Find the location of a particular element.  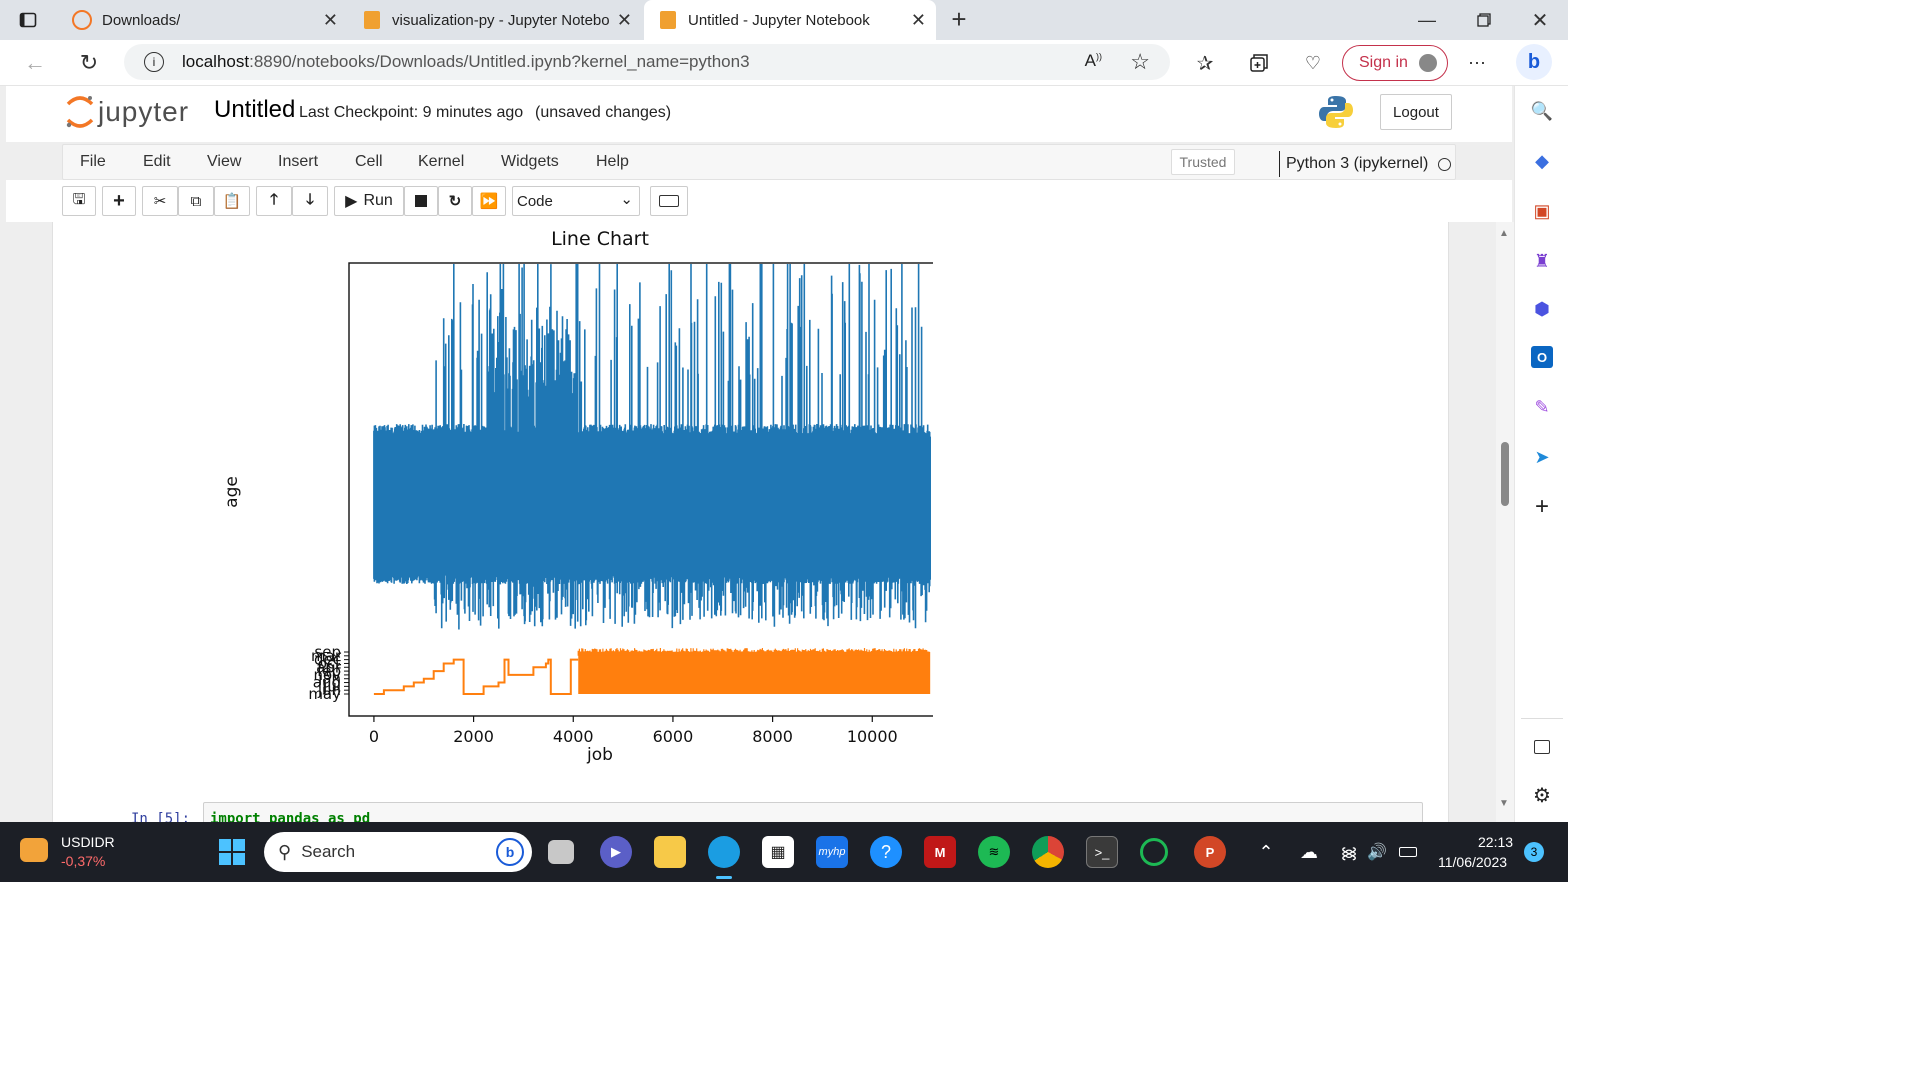

paste-button: 📋 is located at coordinates (232, 201).